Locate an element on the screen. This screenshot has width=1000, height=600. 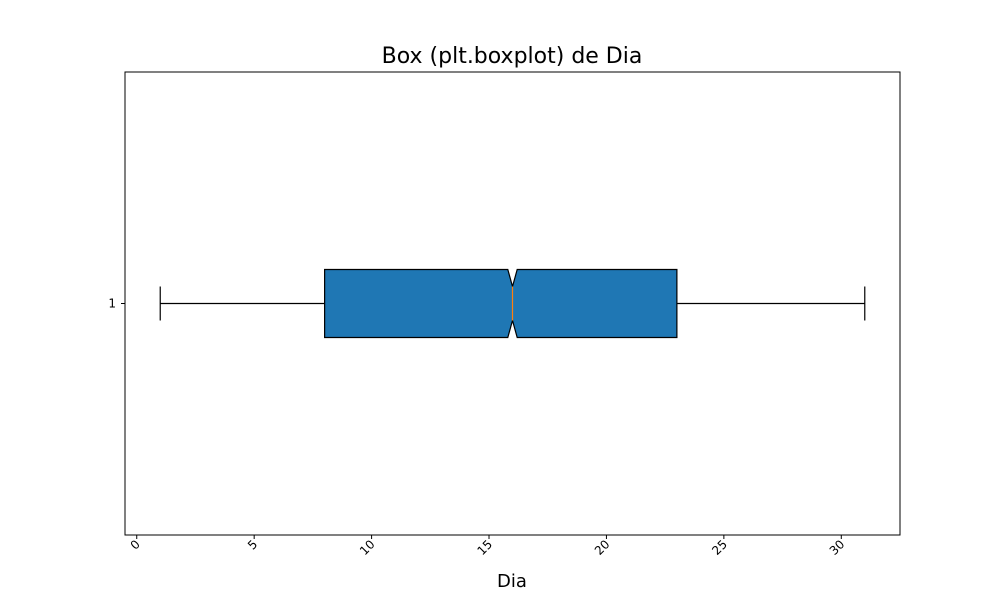
x-tick-label: 20 is located at coordinates (602, 547).